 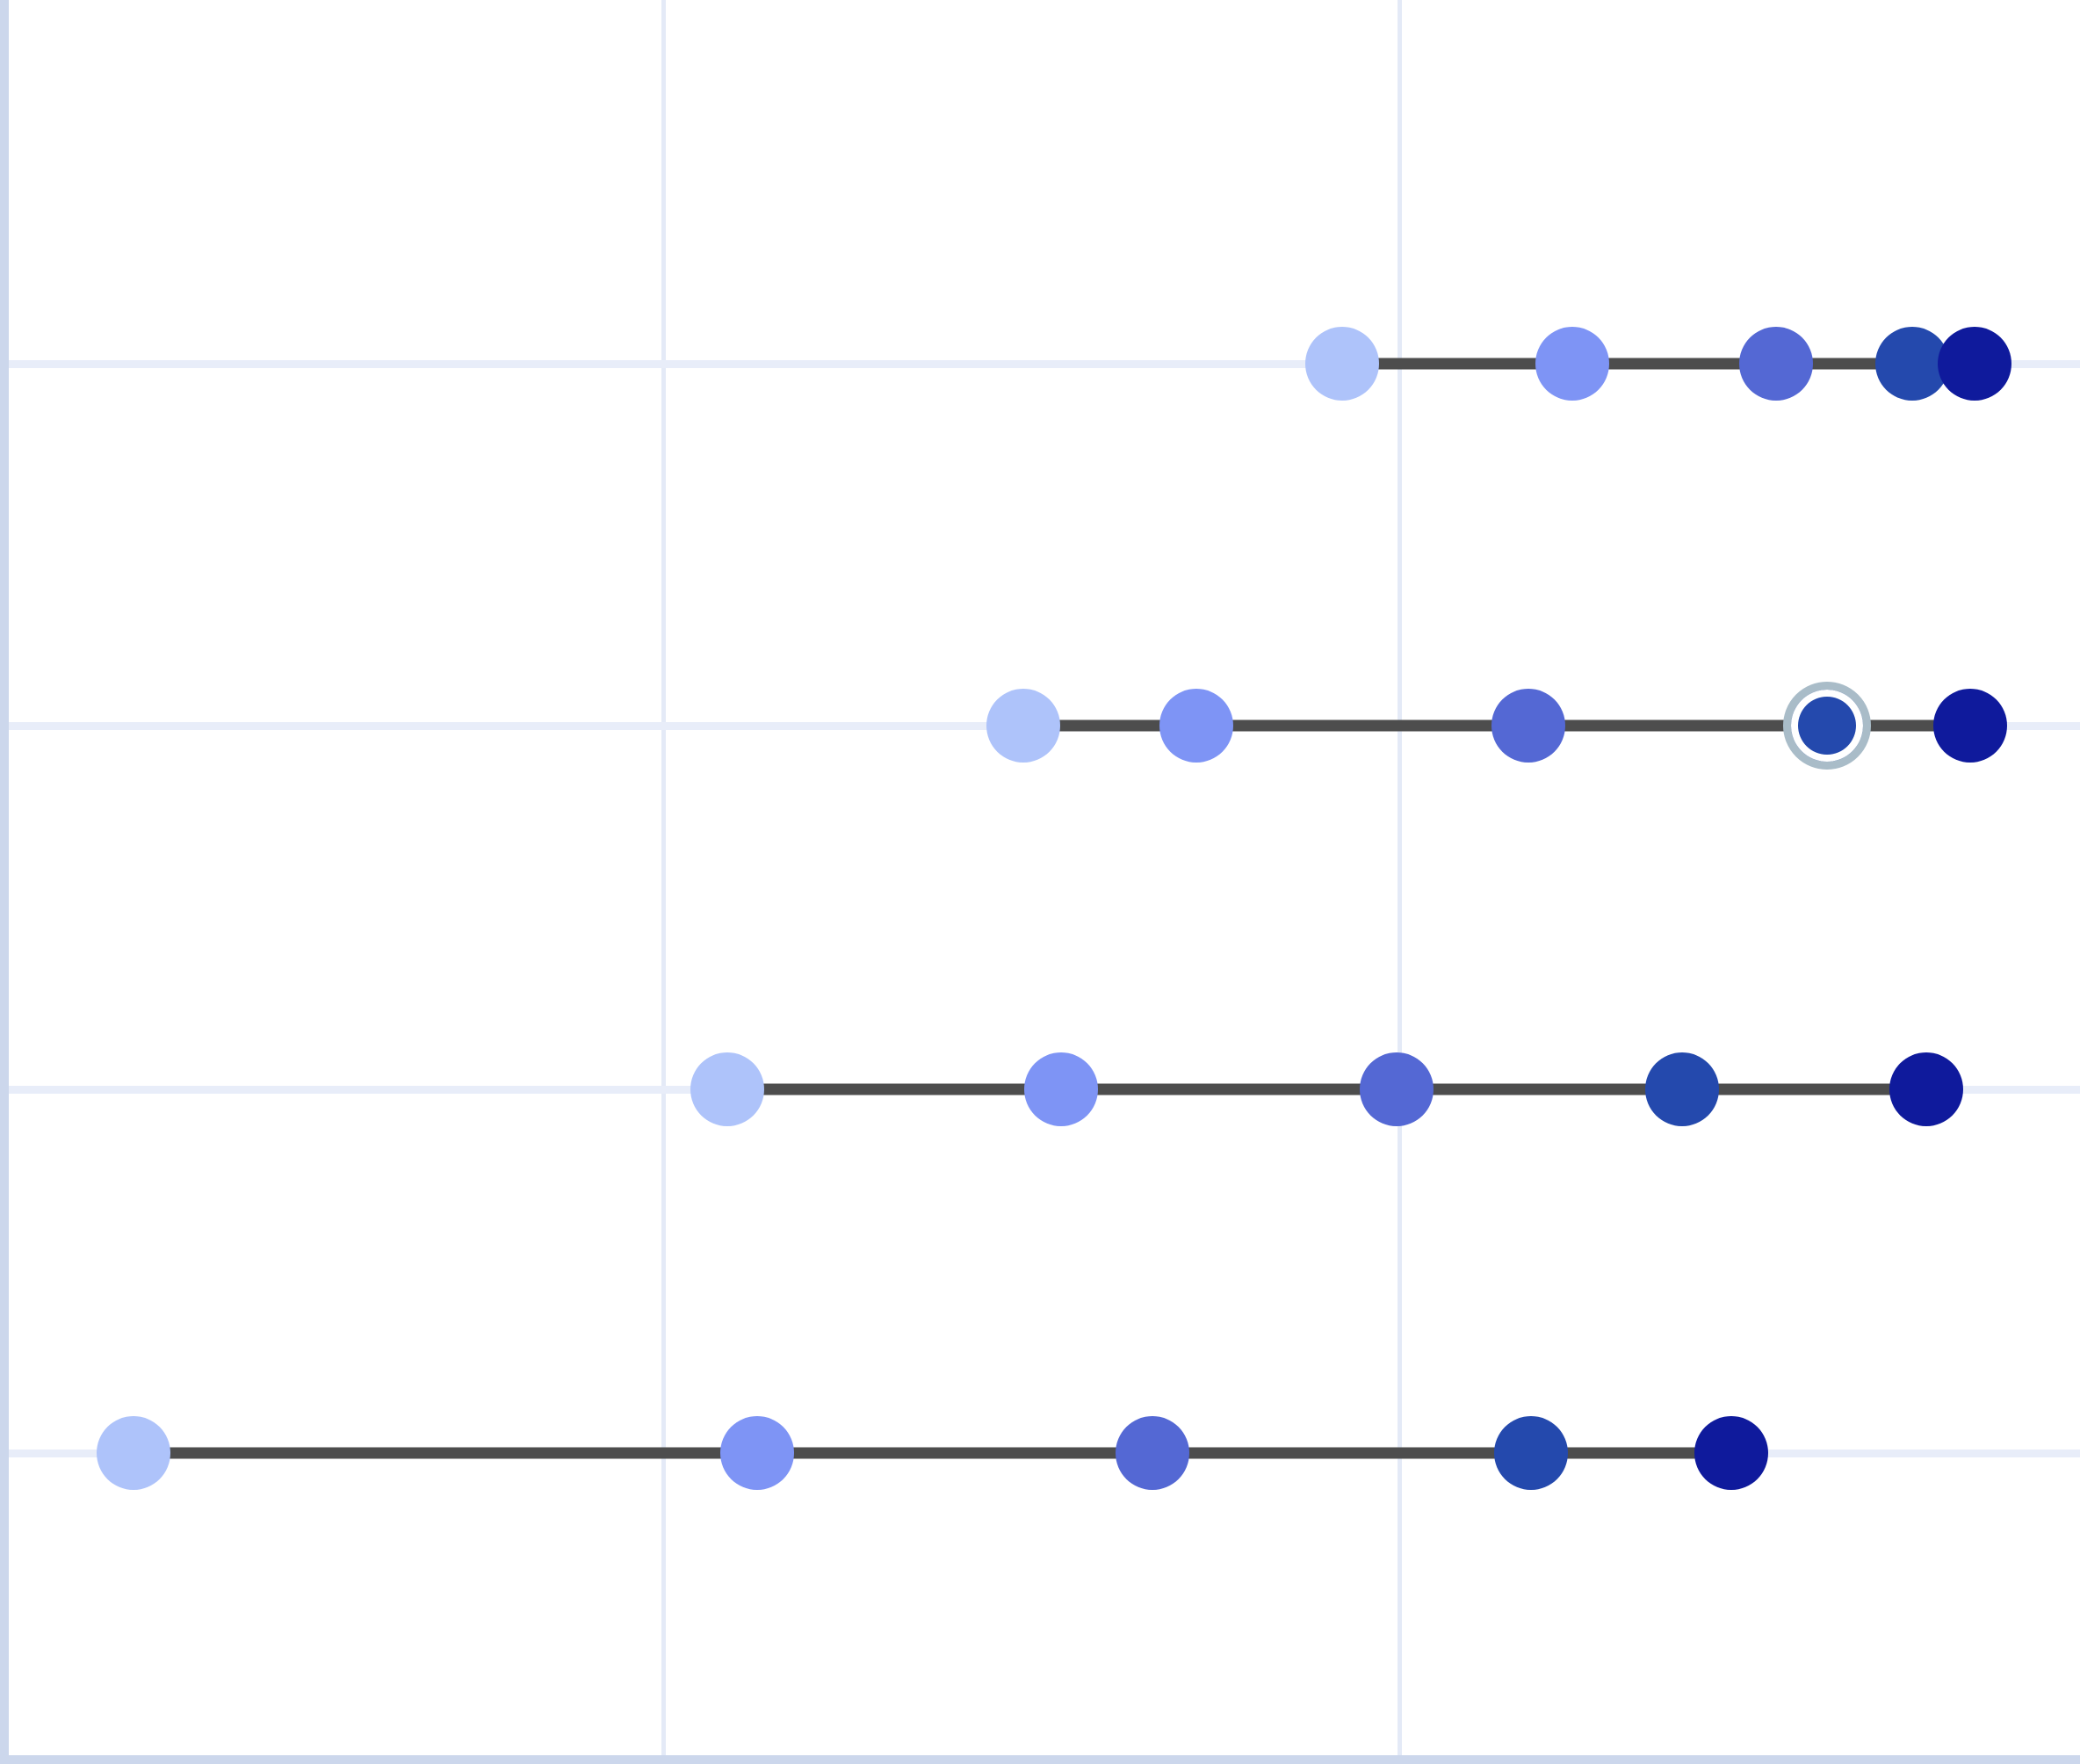 I want to click on axis-spine-left, so click(x=4, y=882).